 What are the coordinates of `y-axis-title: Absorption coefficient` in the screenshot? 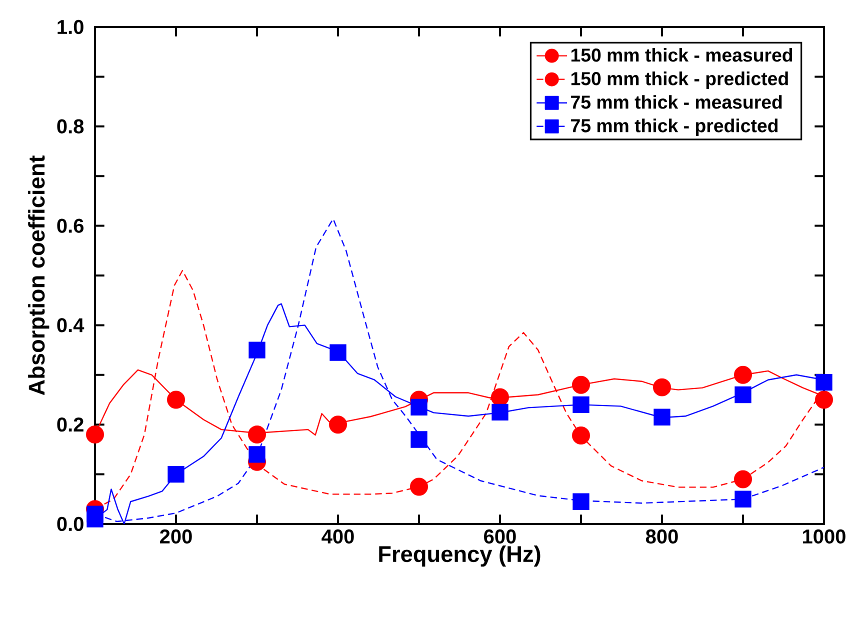 It's located at (39, 276).